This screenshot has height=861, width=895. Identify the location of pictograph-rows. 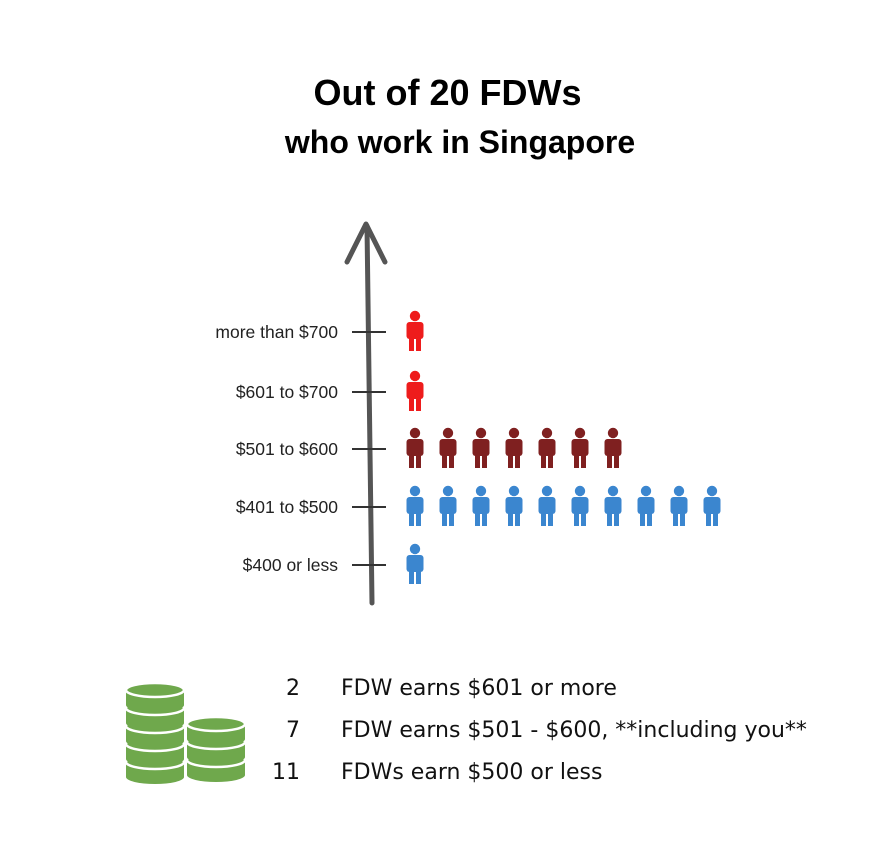
(563, 447).